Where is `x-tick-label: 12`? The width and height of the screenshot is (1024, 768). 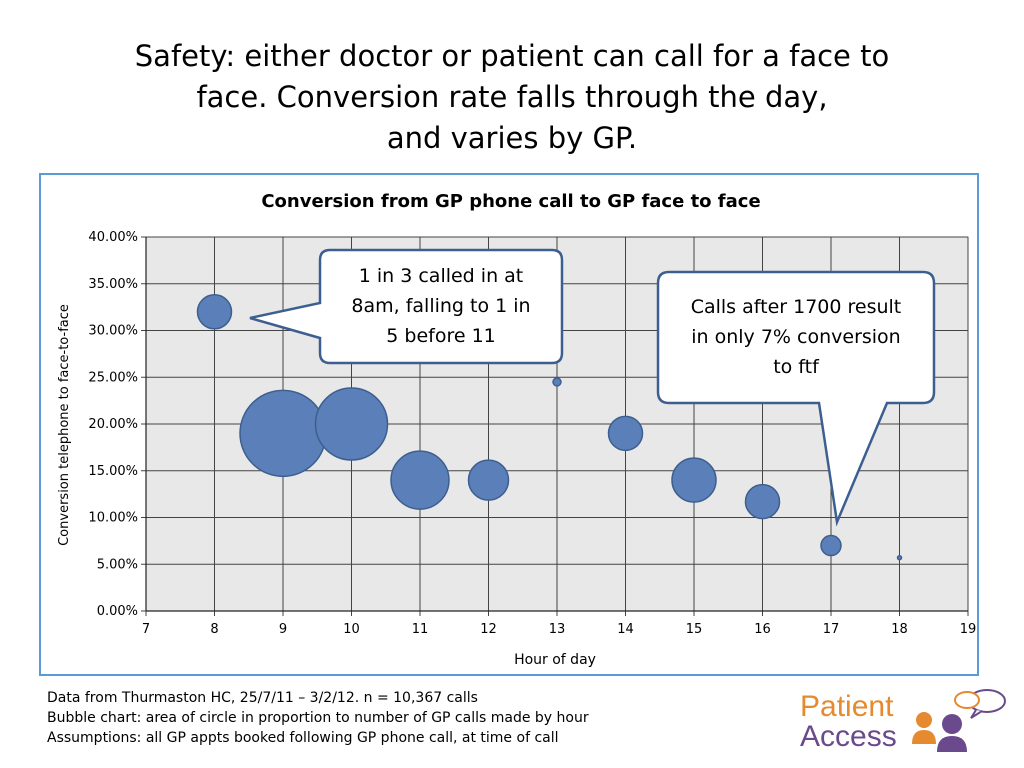
x-tick-label: 12 is located at coordinates (488, 629).